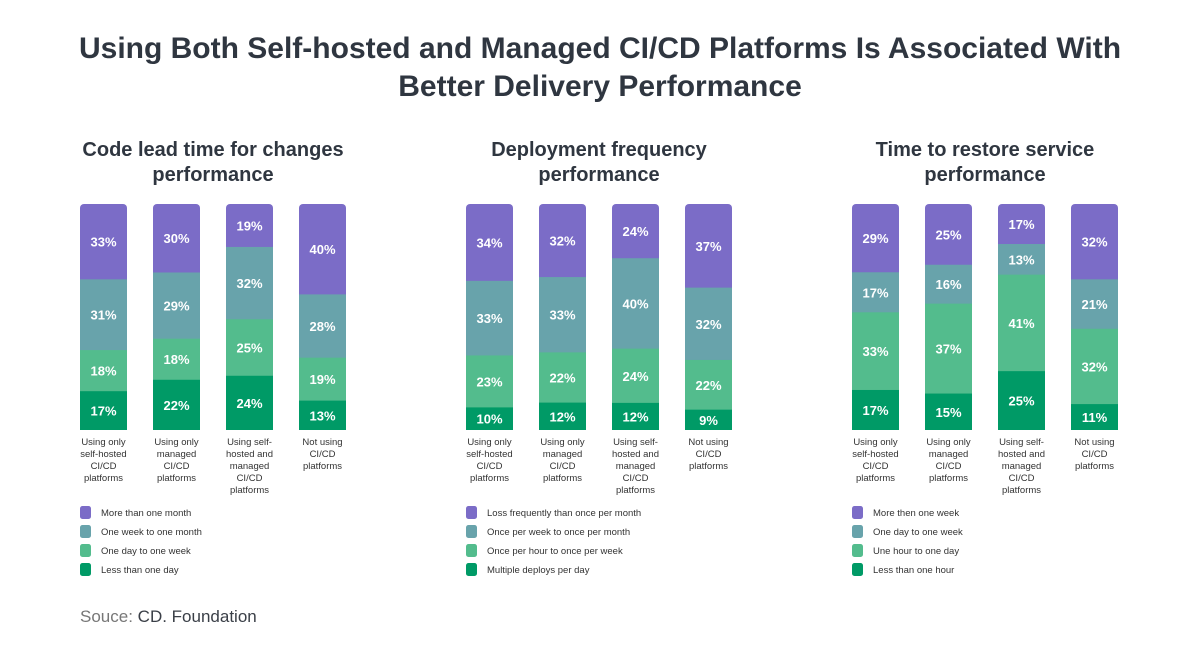  I want to click on data-label: 10%, so click(489, 419).